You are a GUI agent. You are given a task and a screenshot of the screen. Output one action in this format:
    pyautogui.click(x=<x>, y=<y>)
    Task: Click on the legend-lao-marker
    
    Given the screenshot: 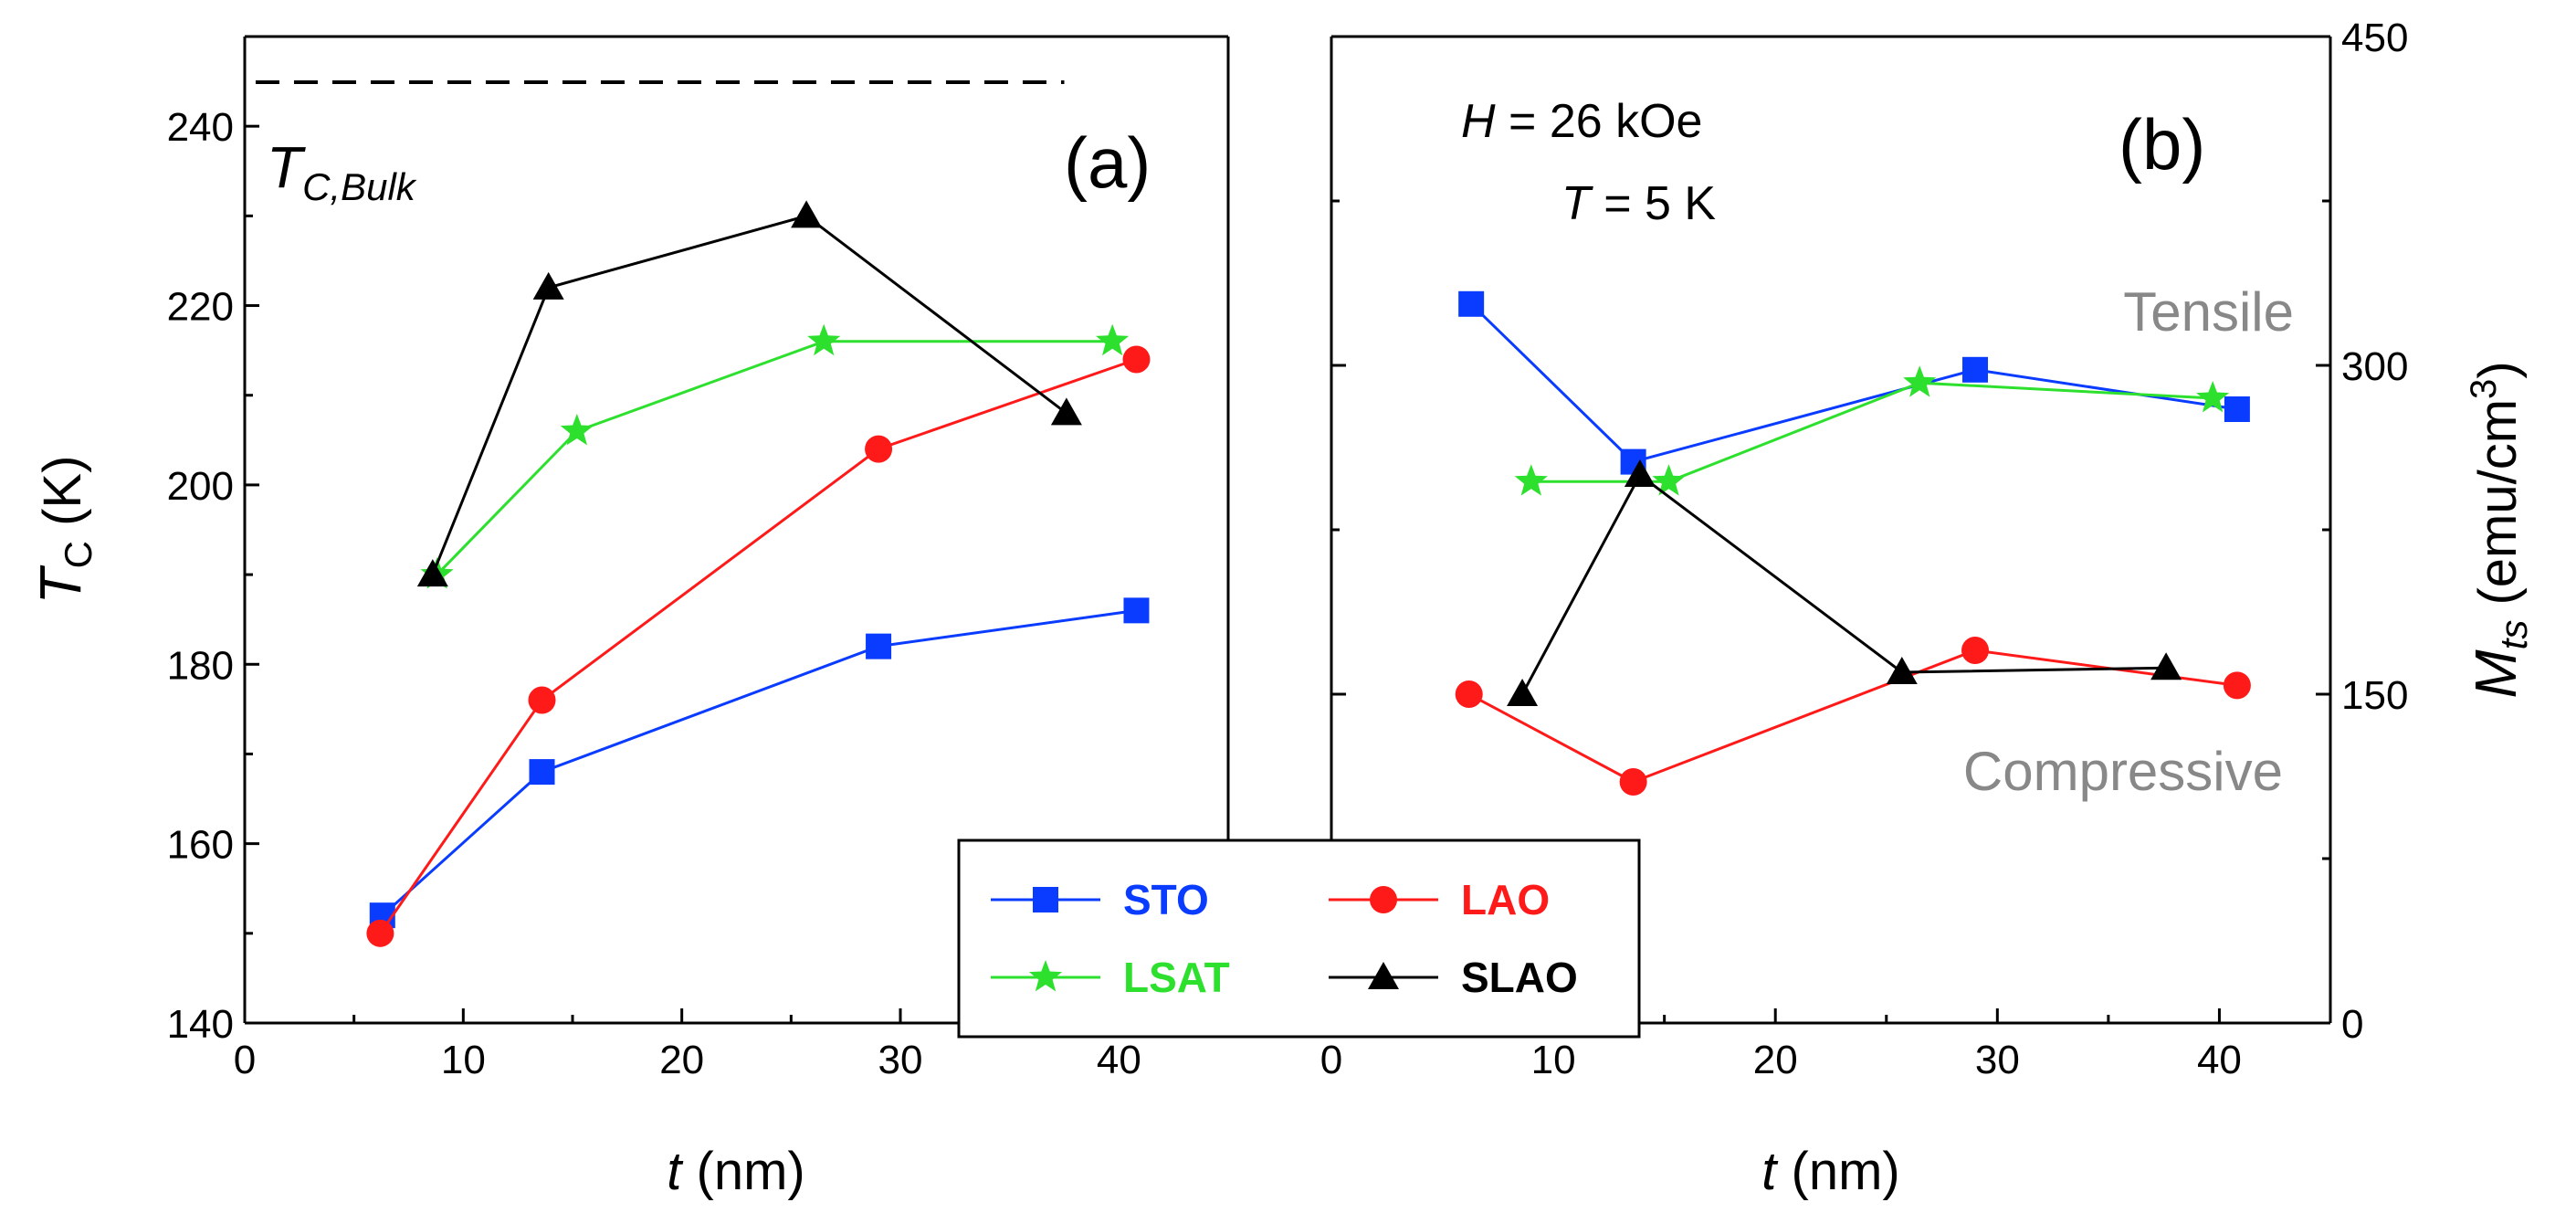 What is the action you would take?
    pyautogui.click(x=1383, y=899)
    